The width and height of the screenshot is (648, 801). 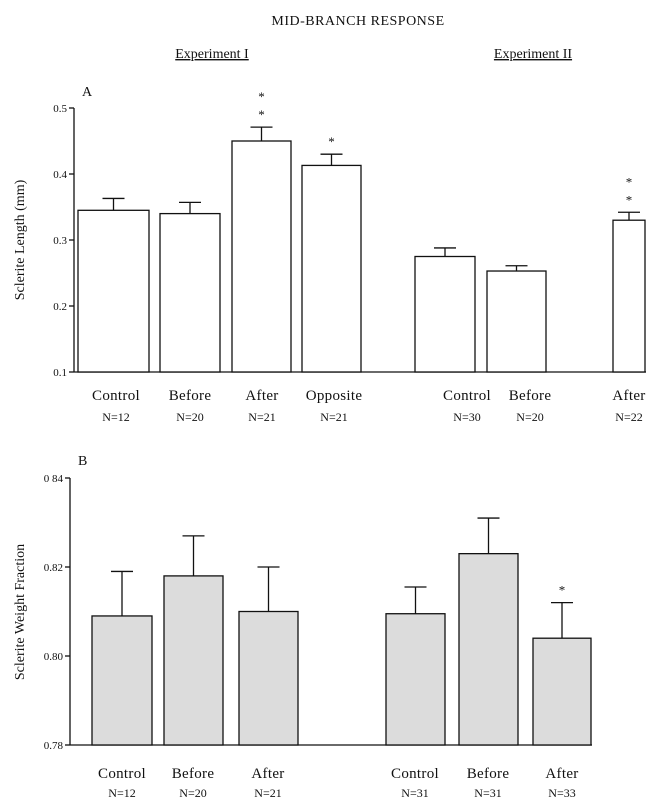 What do you see at coordinates (87, 92) in the screenshot?
I see `panel-label: A` at bounding box center [87, 92].